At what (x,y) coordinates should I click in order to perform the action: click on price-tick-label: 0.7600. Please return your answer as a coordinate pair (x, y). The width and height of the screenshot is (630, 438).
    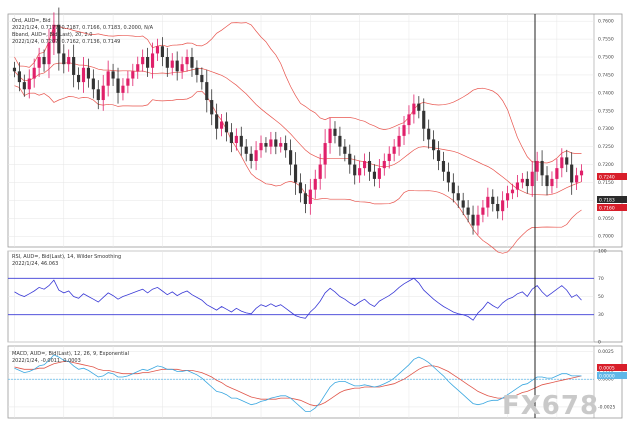
    Looking at the image, I should click on (606, 22).